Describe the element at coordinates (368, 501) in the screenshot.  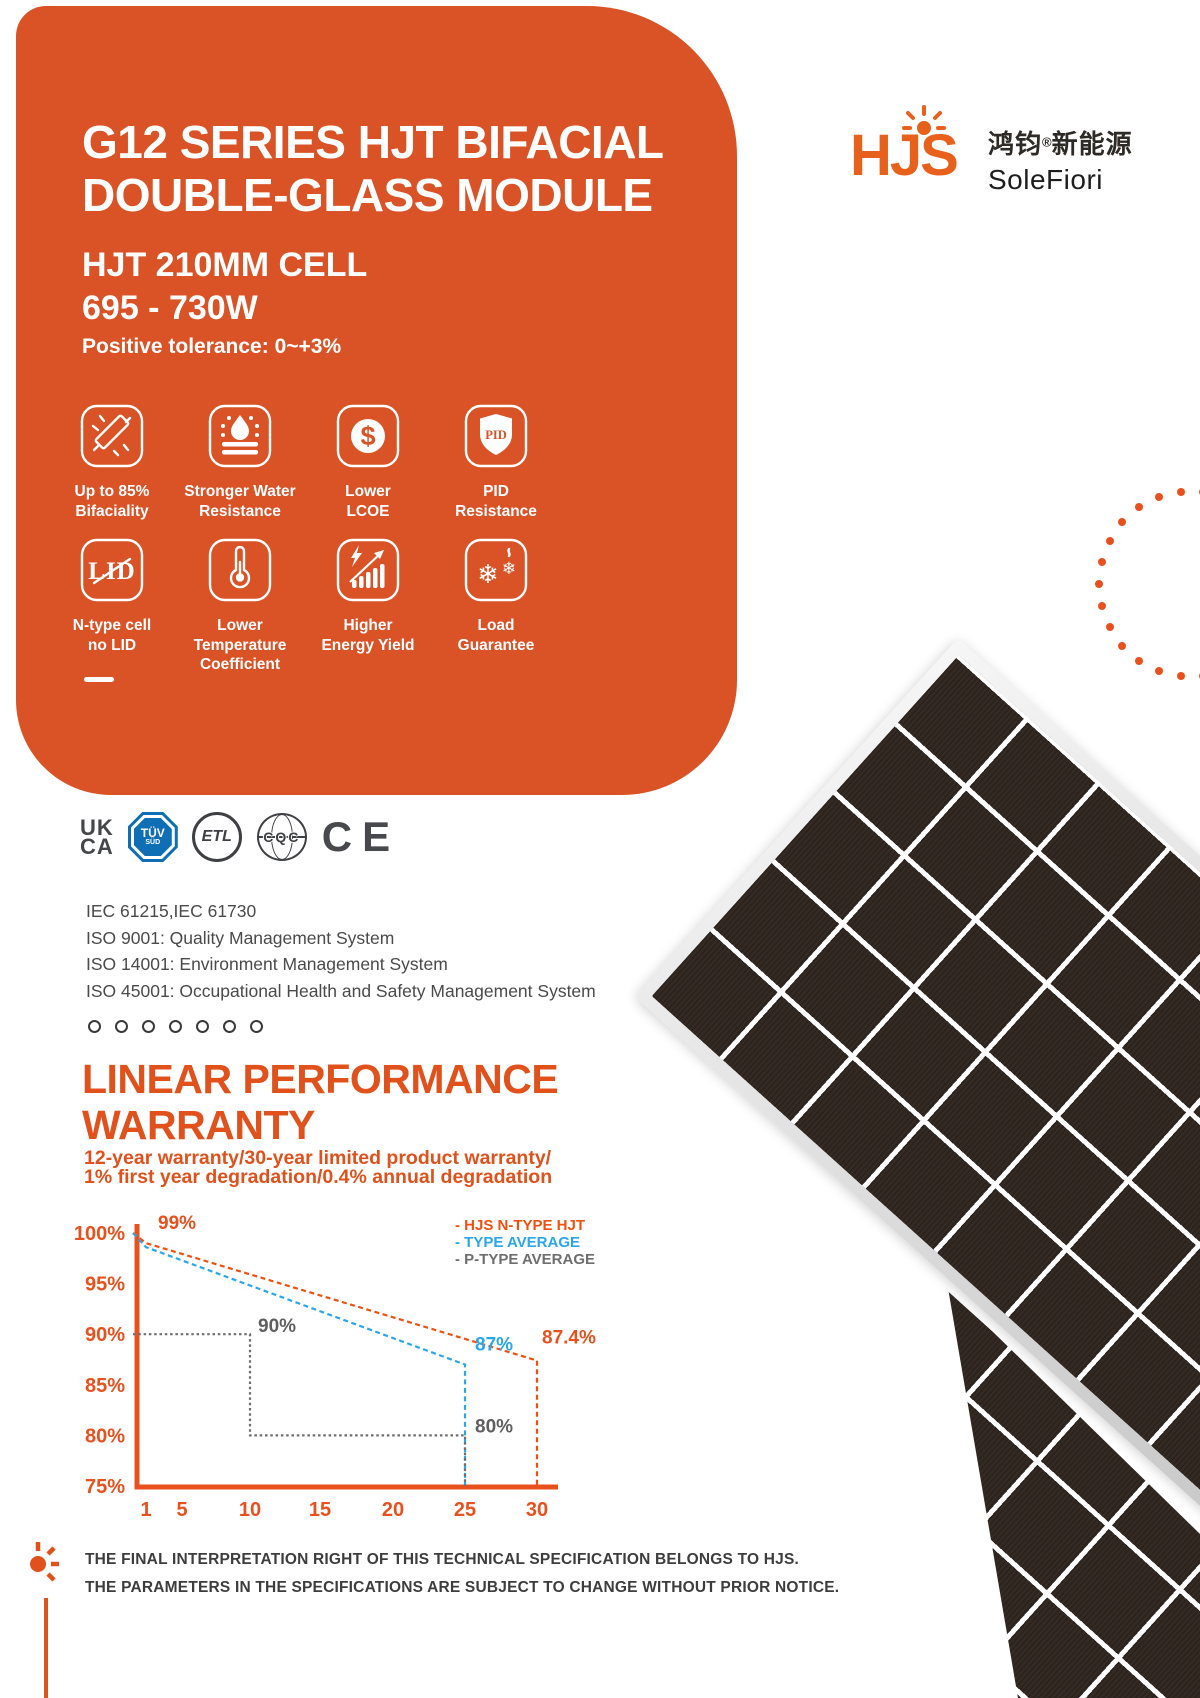
I see `feature-label: Lower LCOE` at that location.